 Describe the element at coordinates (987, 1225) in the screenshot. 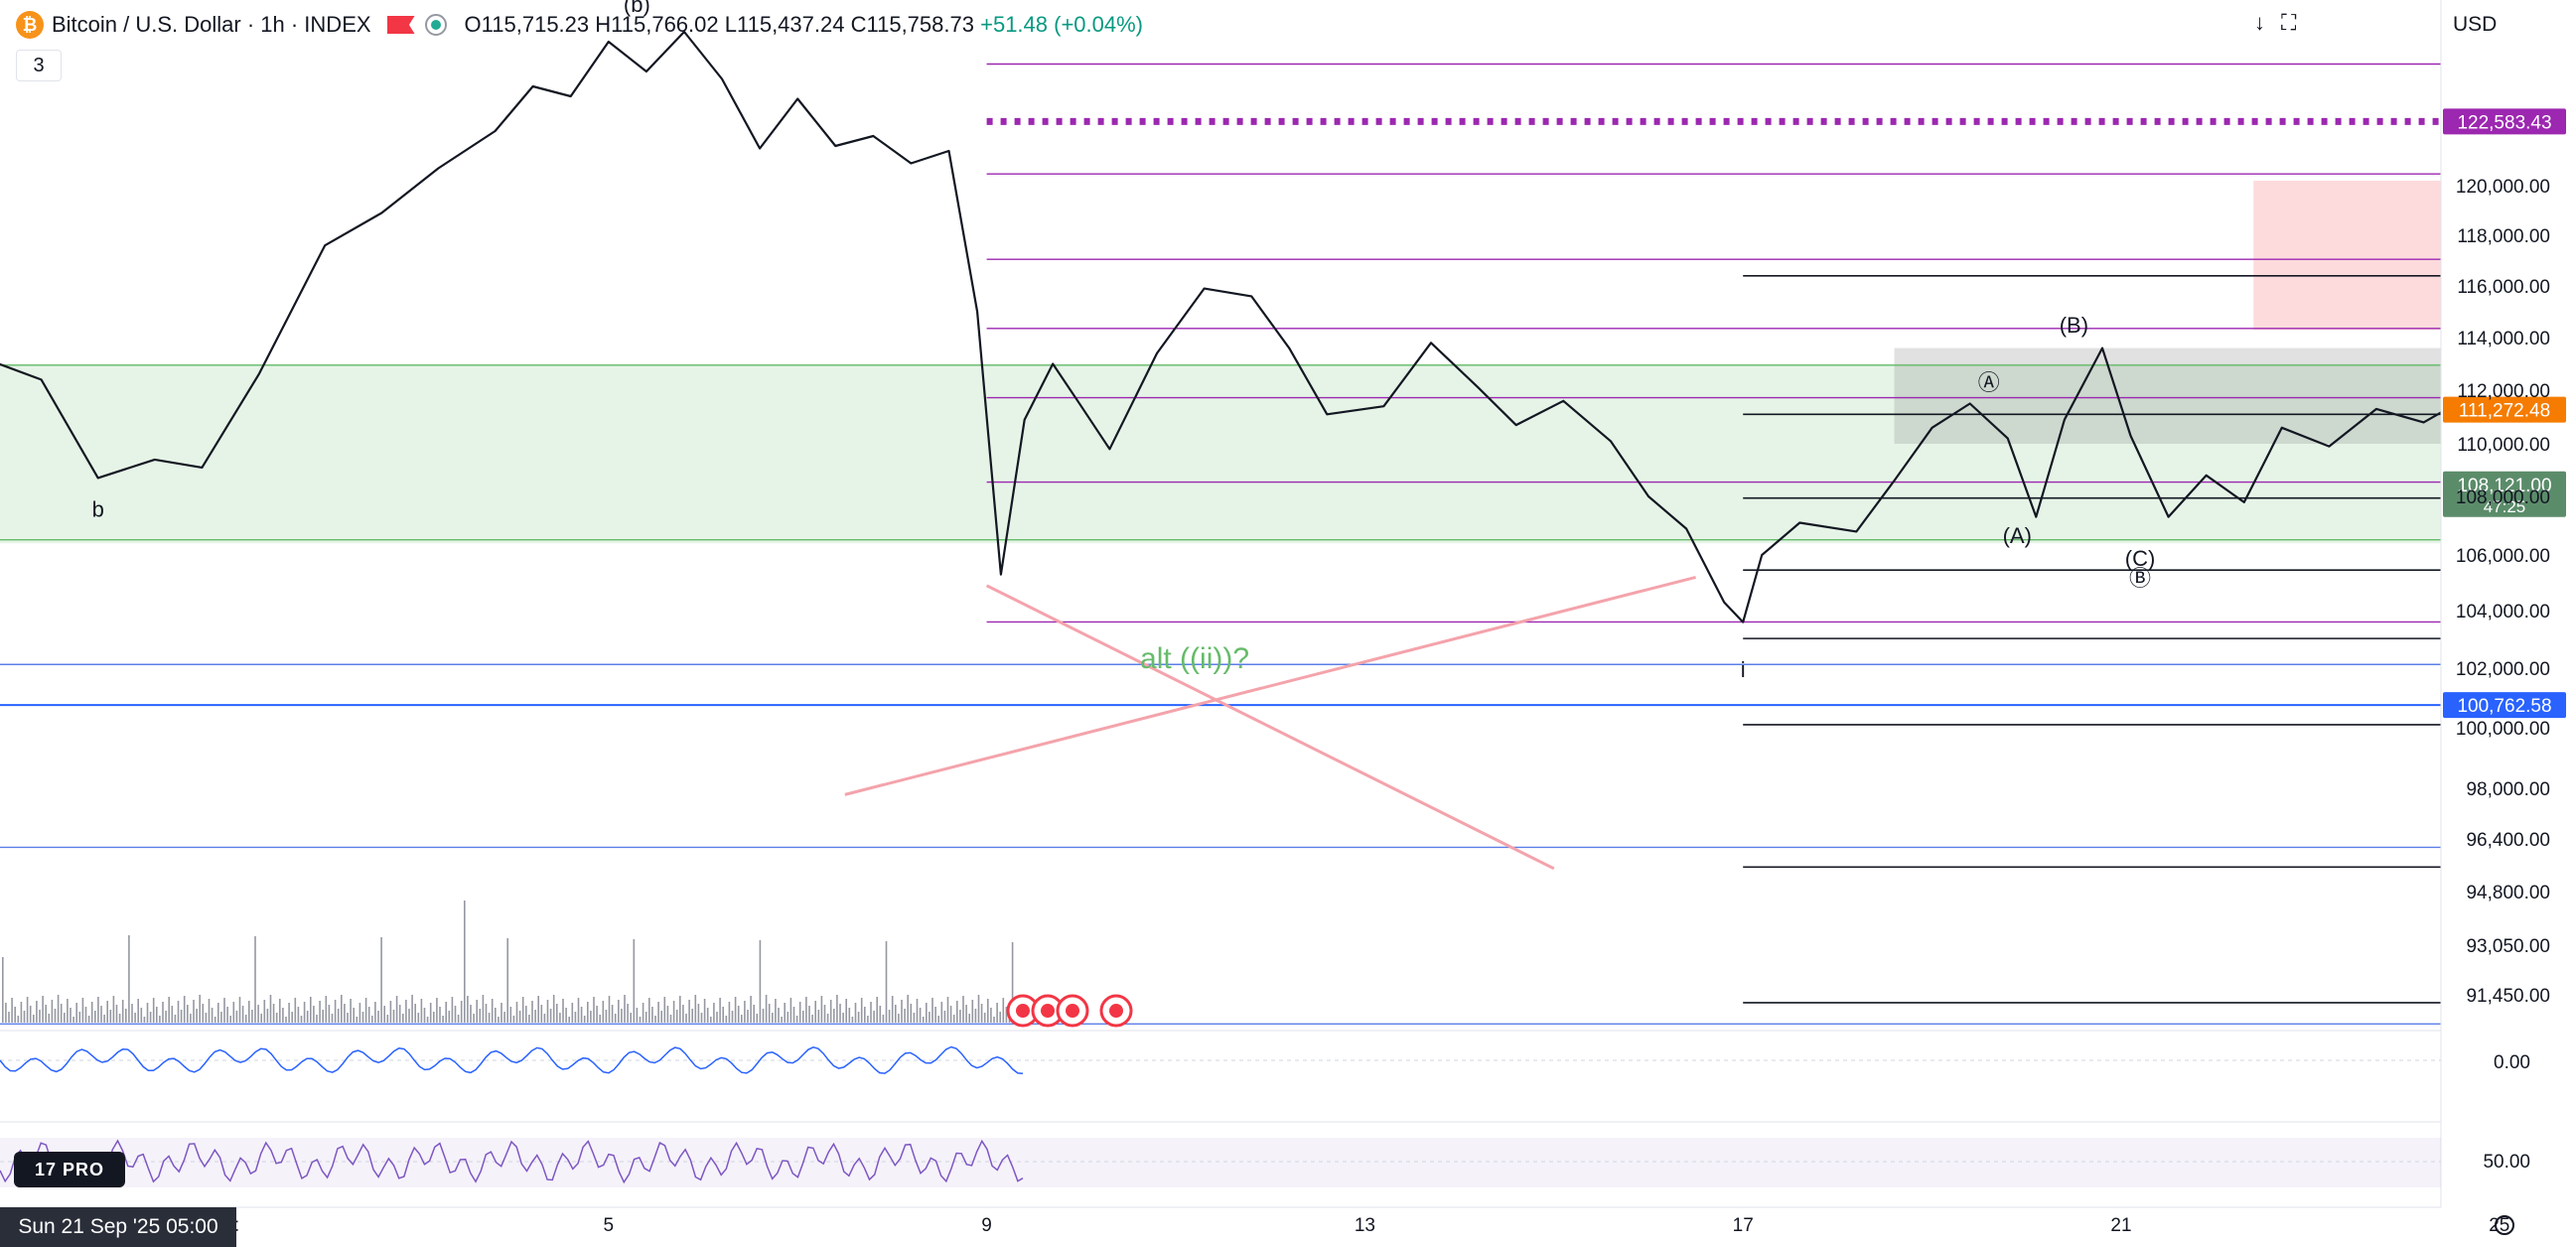

I see `x-tick-2: 9` at that location.